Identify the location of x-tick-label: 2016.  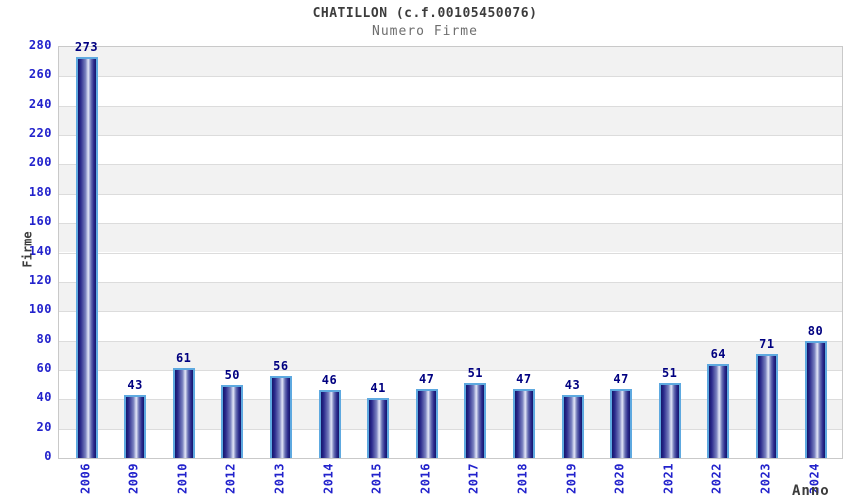
(425, 478).